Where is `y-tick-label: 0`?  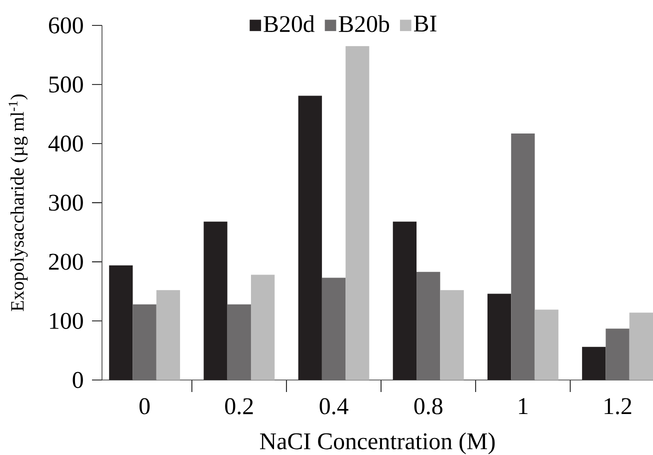 y-tick-label: 0 is located at coordinates (77, 380).